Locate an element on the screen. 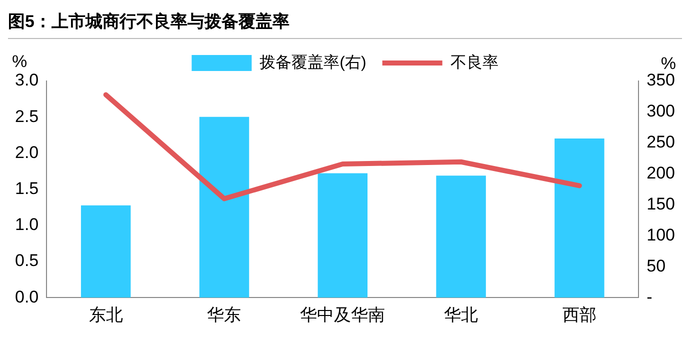  y2-tick-label: 350 is located at coordinates (661, 80).